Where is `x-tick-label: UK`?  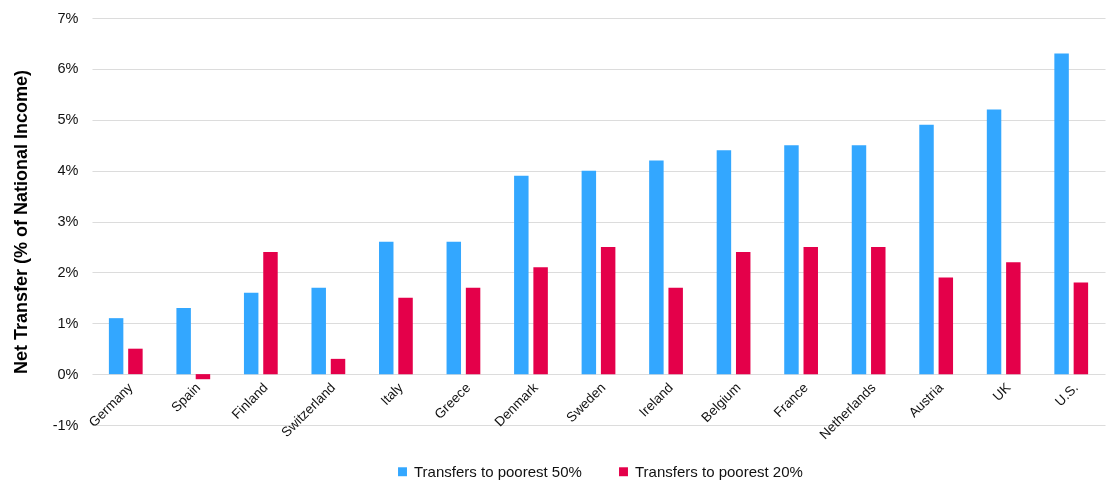 x-tick-label: UK is located at coordinates (1001, 391).